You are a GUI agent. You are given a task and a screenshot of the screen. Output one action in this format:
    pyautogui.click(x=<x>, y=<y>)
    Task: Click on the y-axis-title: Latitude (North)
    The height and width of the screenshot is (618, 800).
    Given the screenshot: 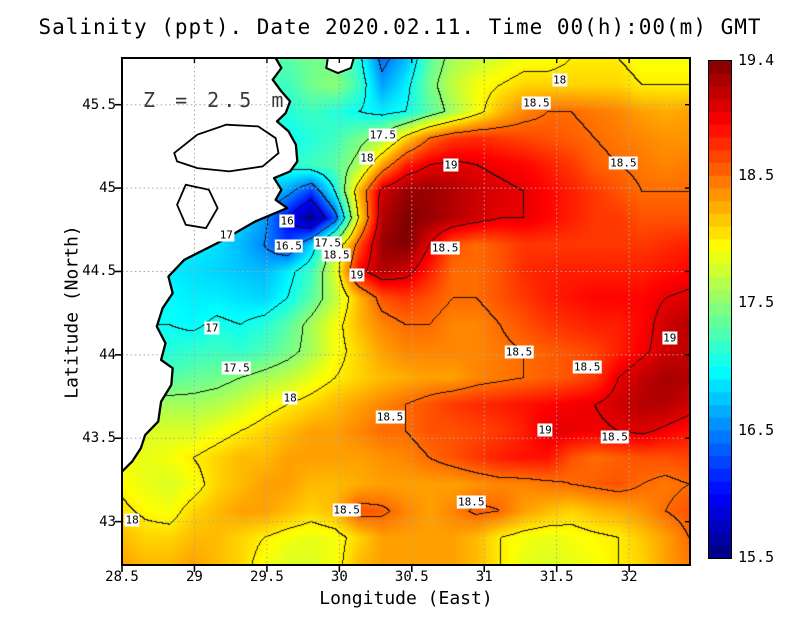 What is the action you would take?
    pyautogui.click(x=72, y=312)
    